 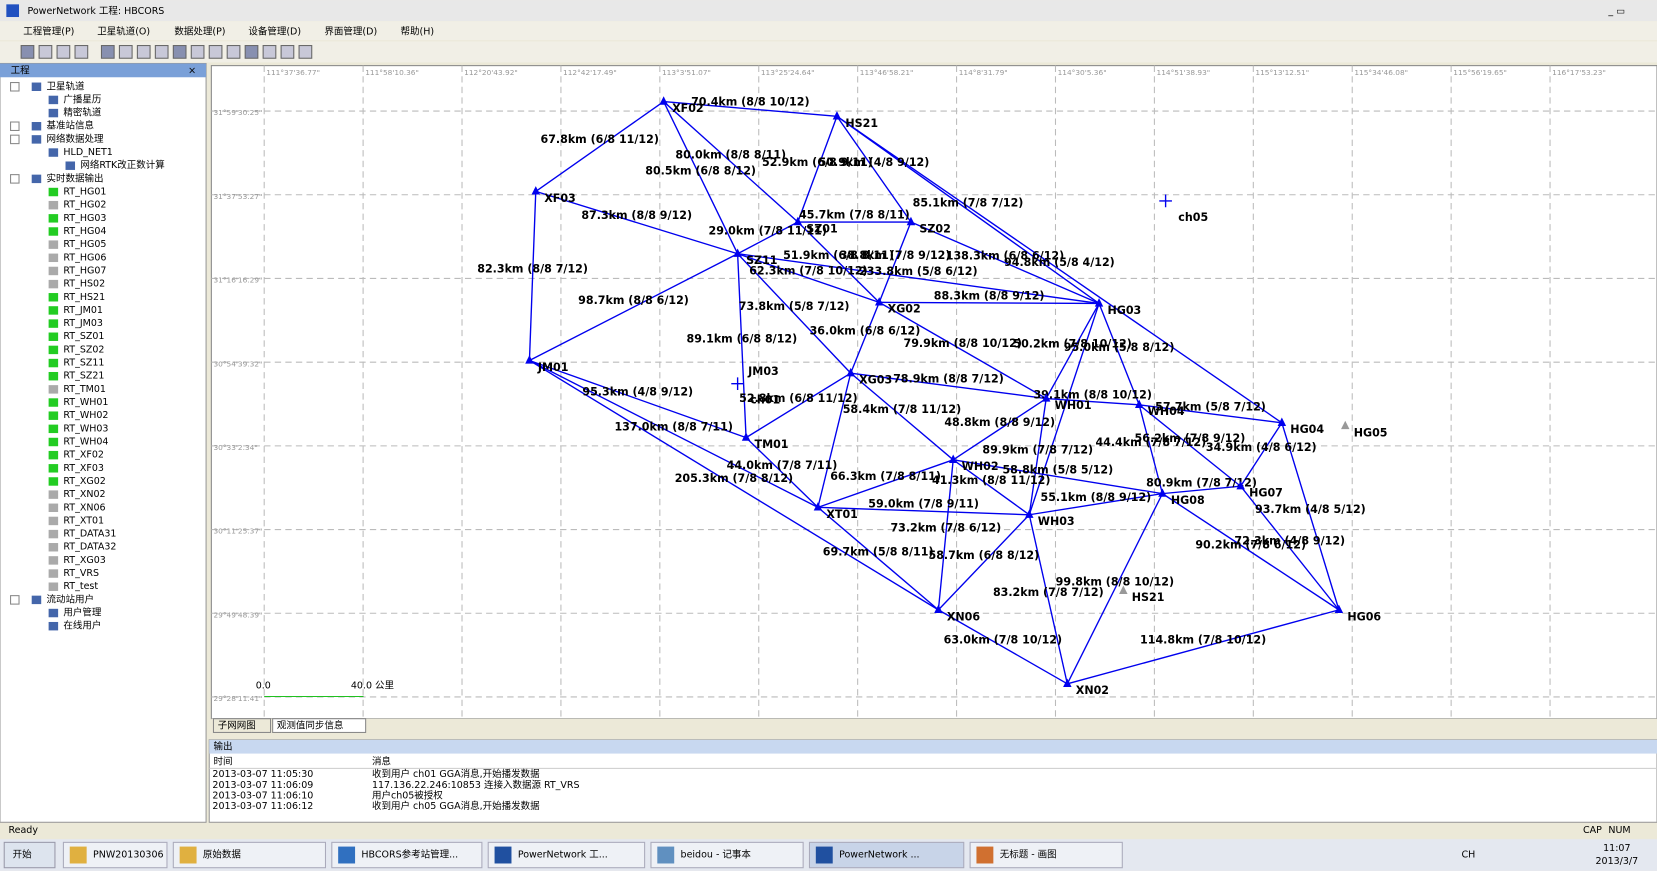 I want to click on tree-item: RT_HS02, so click(x=84, y=284).